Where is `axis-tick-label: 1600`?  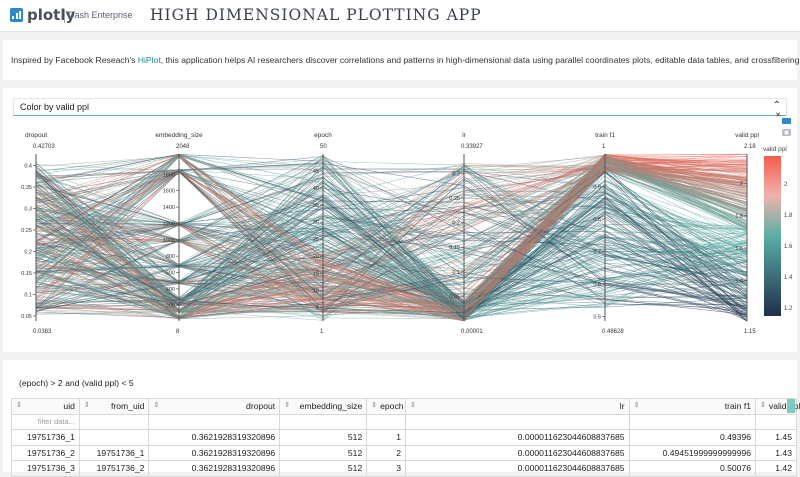 axis-tick-label: 1600 is located at coordinates (169, 192).